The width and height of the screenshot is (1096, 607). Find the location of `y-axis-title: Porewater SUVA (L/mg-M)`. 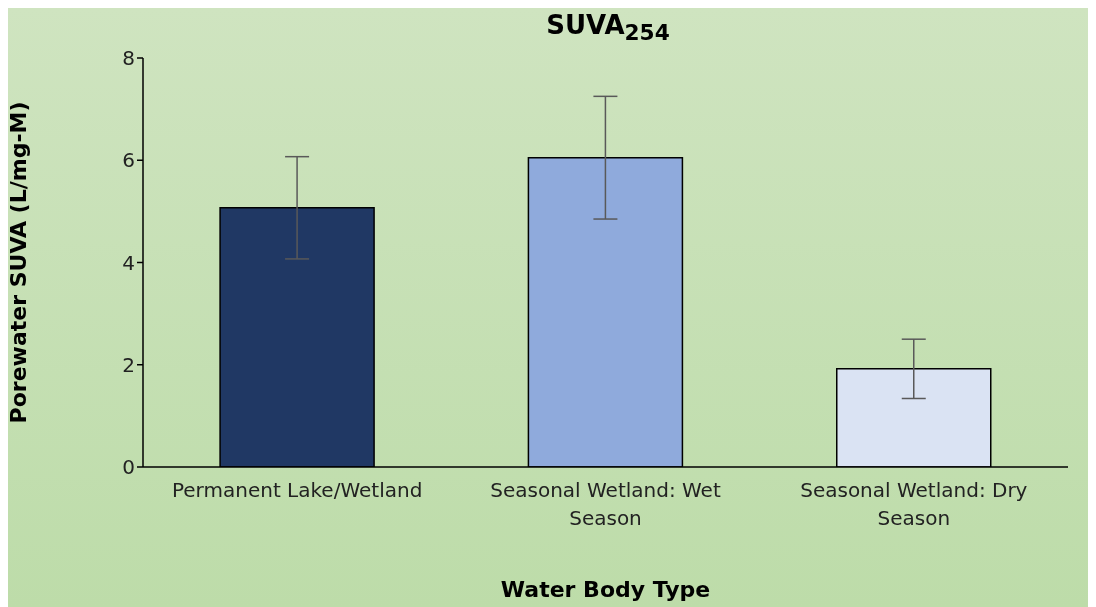

y-axis-title: Porewater SUVA (L/mg-M) is located at coordinates (18, 262).